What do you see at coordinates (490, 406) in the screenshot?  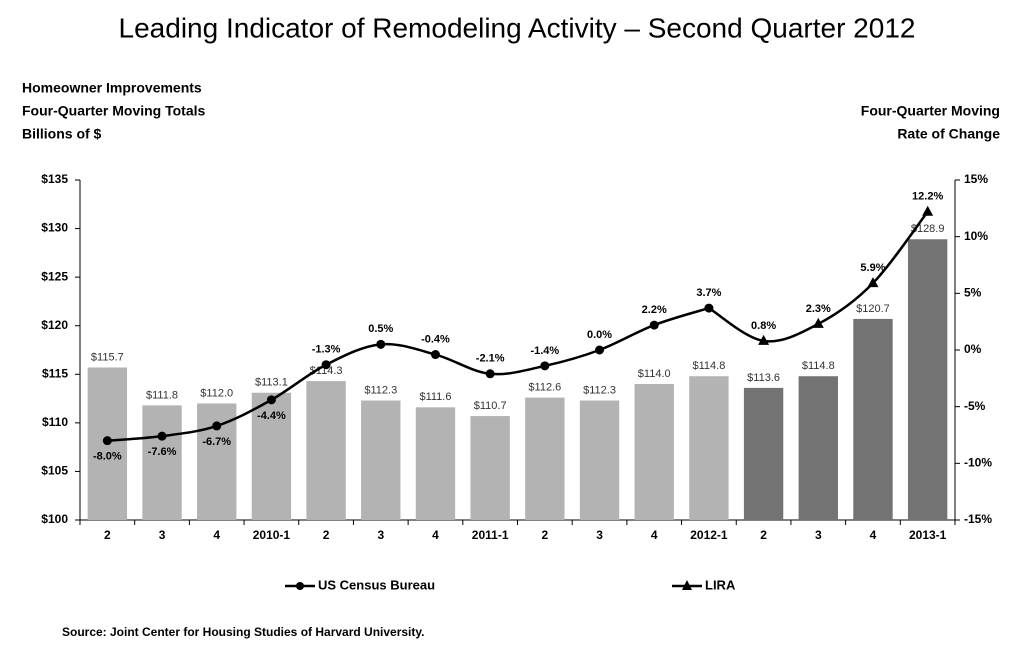 I see `bar-value-label: $110.7` at bounding box center [490, 406].